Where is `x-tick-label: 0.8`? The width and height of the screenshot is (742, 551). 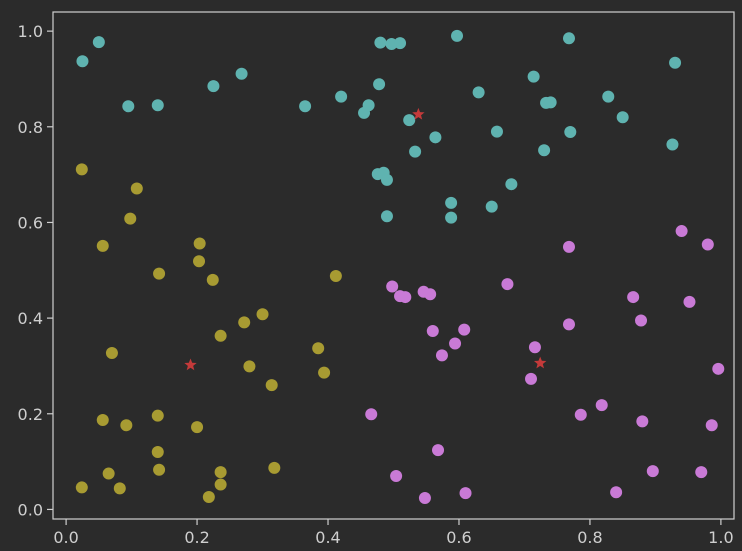
x-tick-label: 0.8 is located at coordinates (589, 537).